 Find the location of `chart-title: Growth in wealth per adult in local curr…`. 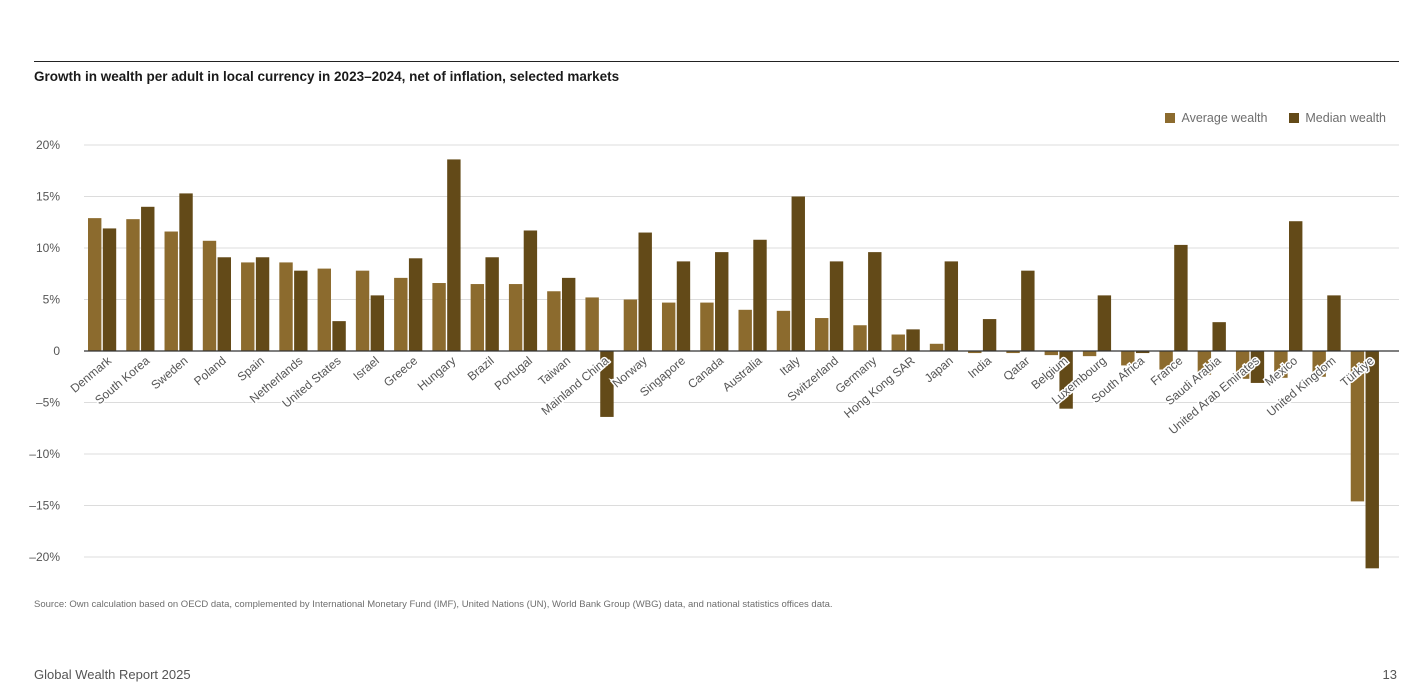

chart-title: Growth in wealth per adult in local curr… is located at coordinates (327, 76).